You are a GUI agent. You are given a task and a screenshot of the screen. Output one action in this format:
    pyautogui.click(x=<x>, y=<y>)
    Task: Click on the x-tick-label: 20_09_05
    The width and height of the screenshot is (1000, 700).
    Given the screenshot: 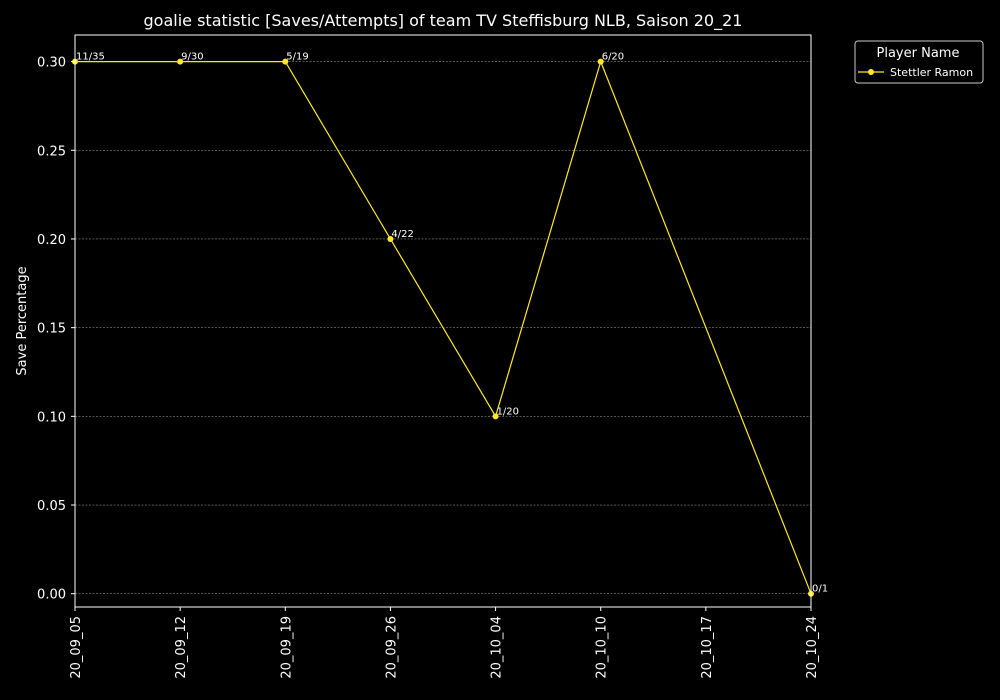 What is the action you would take?
    pyautogui.click(x=76, y=647)
    